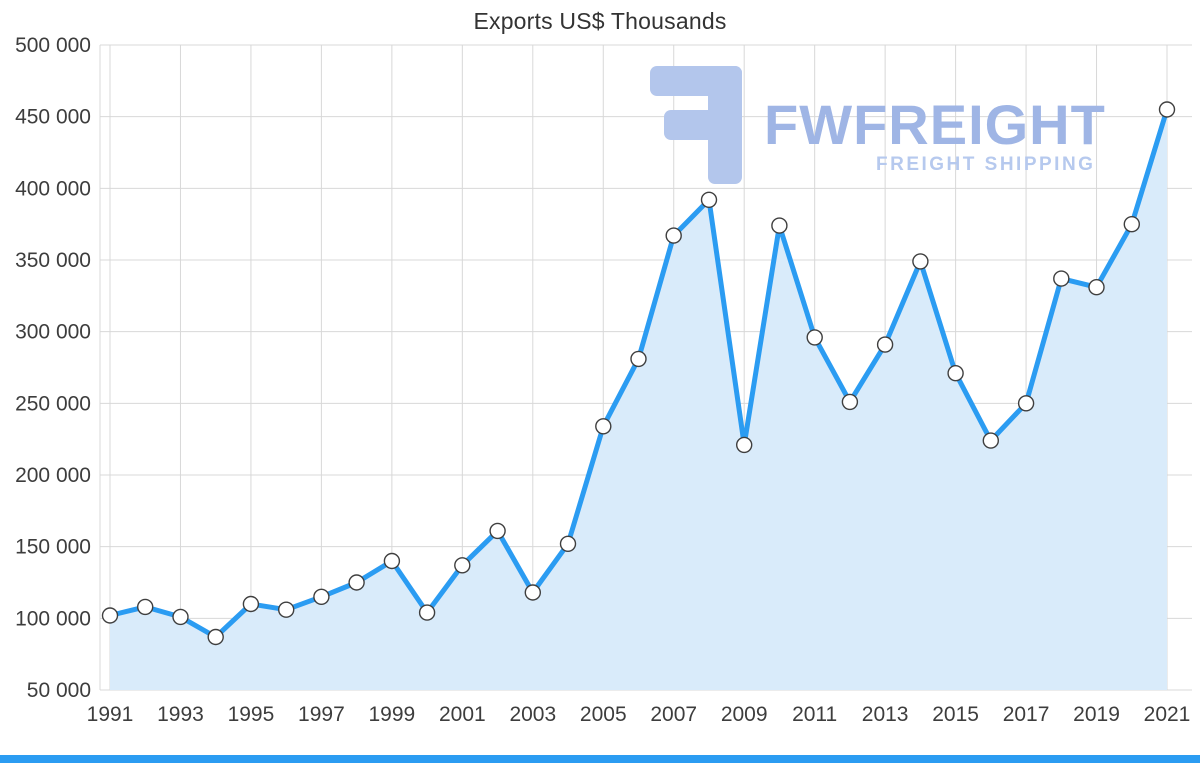 This screenshot has height=763, width=1200. What do you see at coordinates (885, 714) in the screenshot?
I see `x-axis-label: 2013` at bounding box center [885, 714].